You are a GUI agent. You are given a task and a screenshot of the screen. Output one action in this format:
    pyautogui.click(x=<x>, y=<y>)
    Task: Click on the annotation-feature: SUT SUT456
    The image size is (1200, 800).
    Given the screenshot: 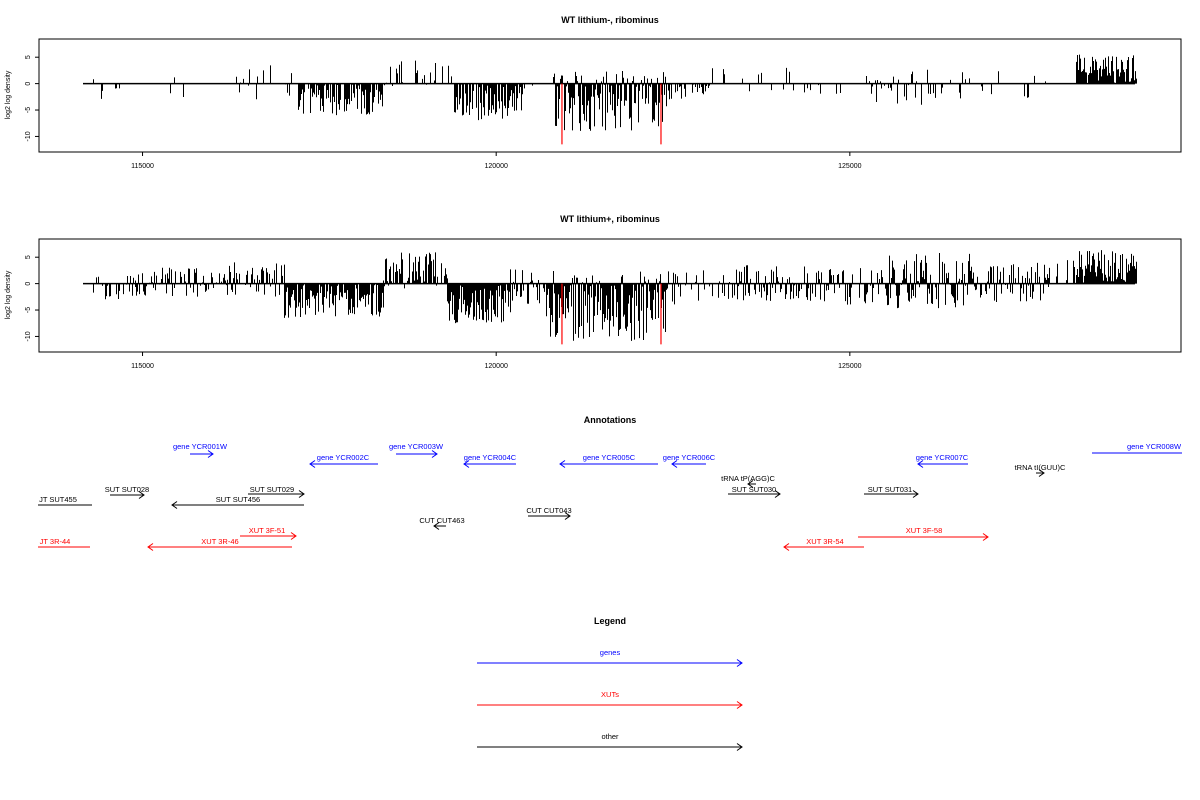 What is the action you would take?
    pyautogui.click(x=237, y=502)
    